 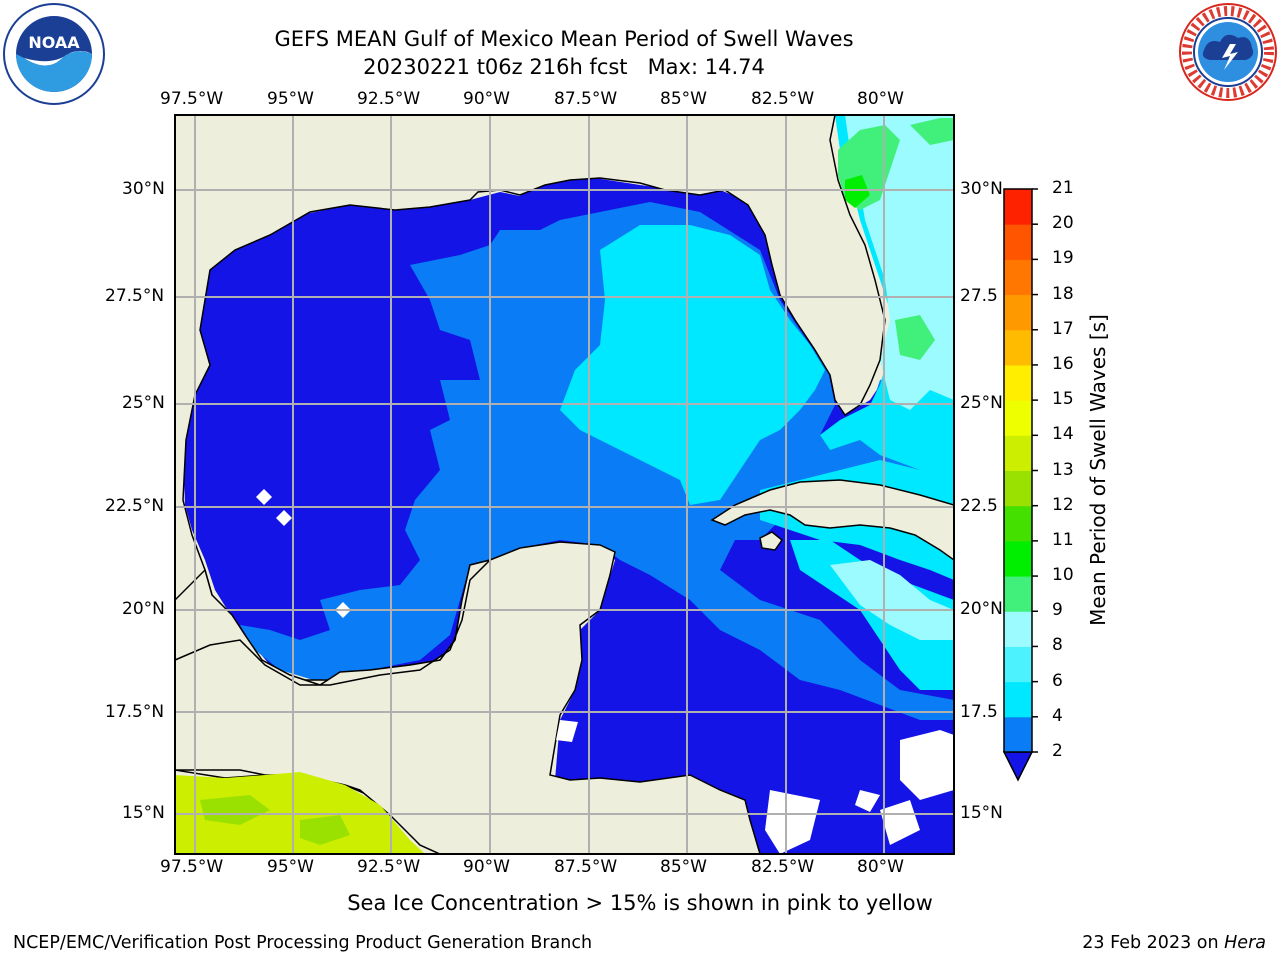 I want to click on colorbar, so click(x=1020, y=485).